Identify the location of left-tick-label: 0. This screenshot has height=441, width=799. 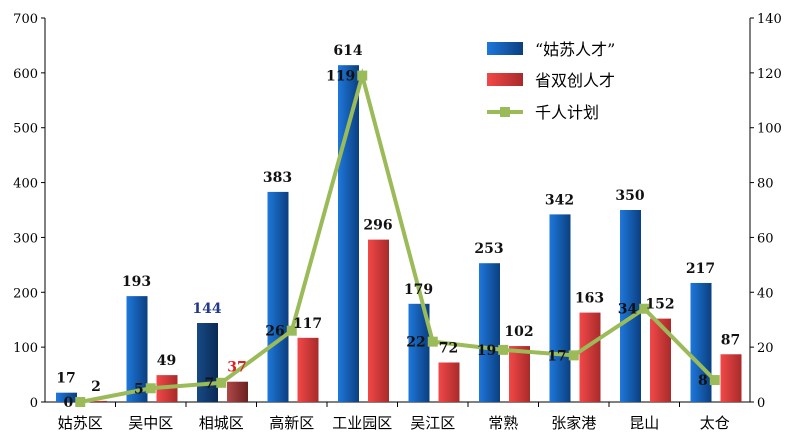
(34, 403).